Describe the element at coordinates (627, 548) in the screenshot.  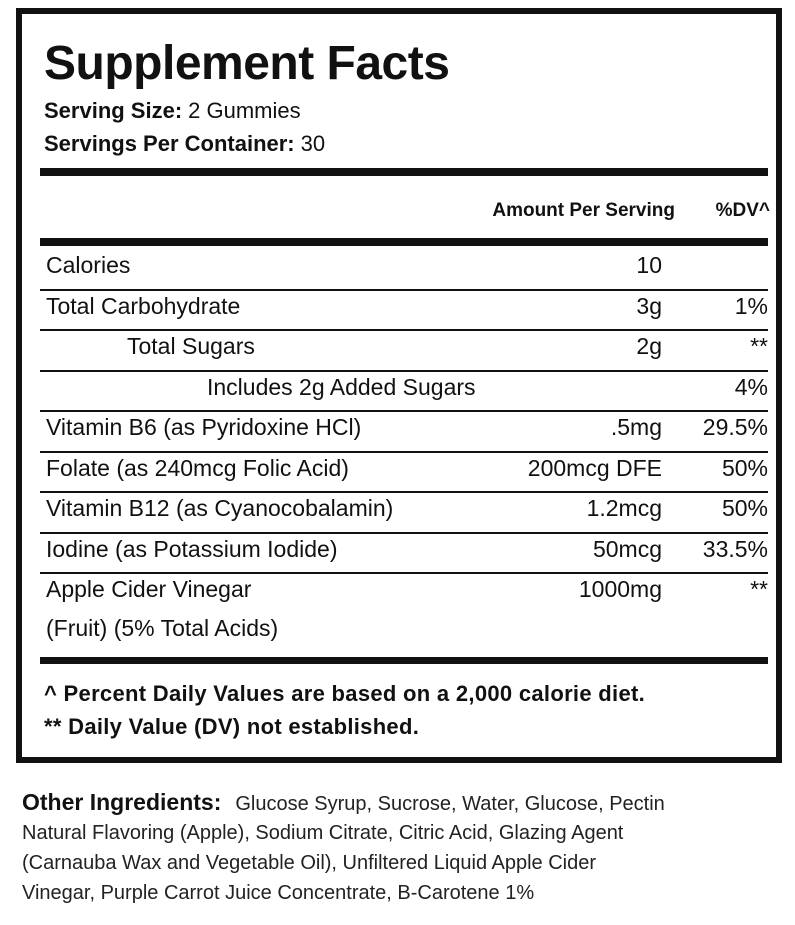
I see `row-amount: 50mcg` at that location.